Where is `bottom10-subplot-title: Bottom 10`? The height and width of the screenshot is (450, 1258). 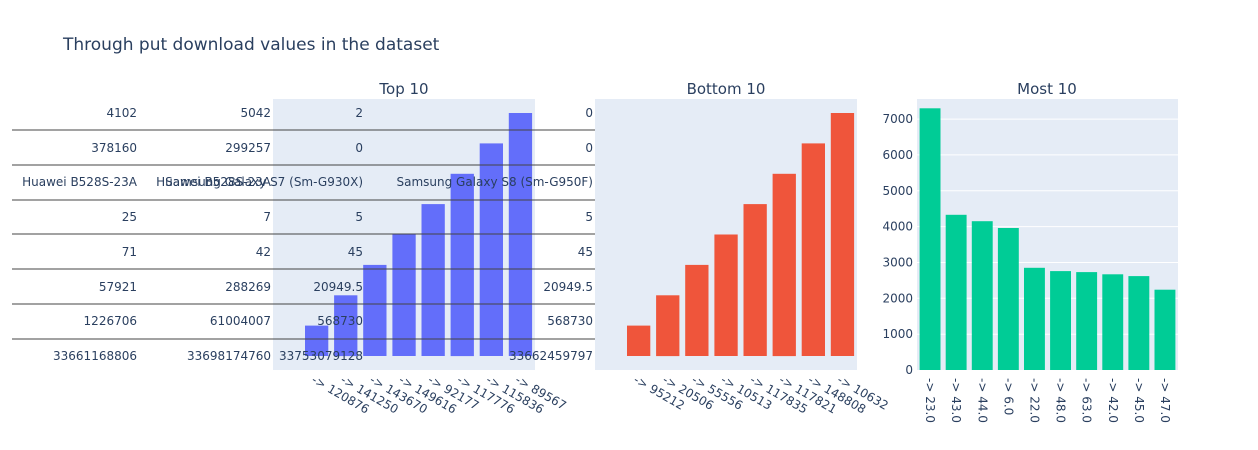
bottom10-subplot-title: Bottom 10 is located at coordinates (726, 89).